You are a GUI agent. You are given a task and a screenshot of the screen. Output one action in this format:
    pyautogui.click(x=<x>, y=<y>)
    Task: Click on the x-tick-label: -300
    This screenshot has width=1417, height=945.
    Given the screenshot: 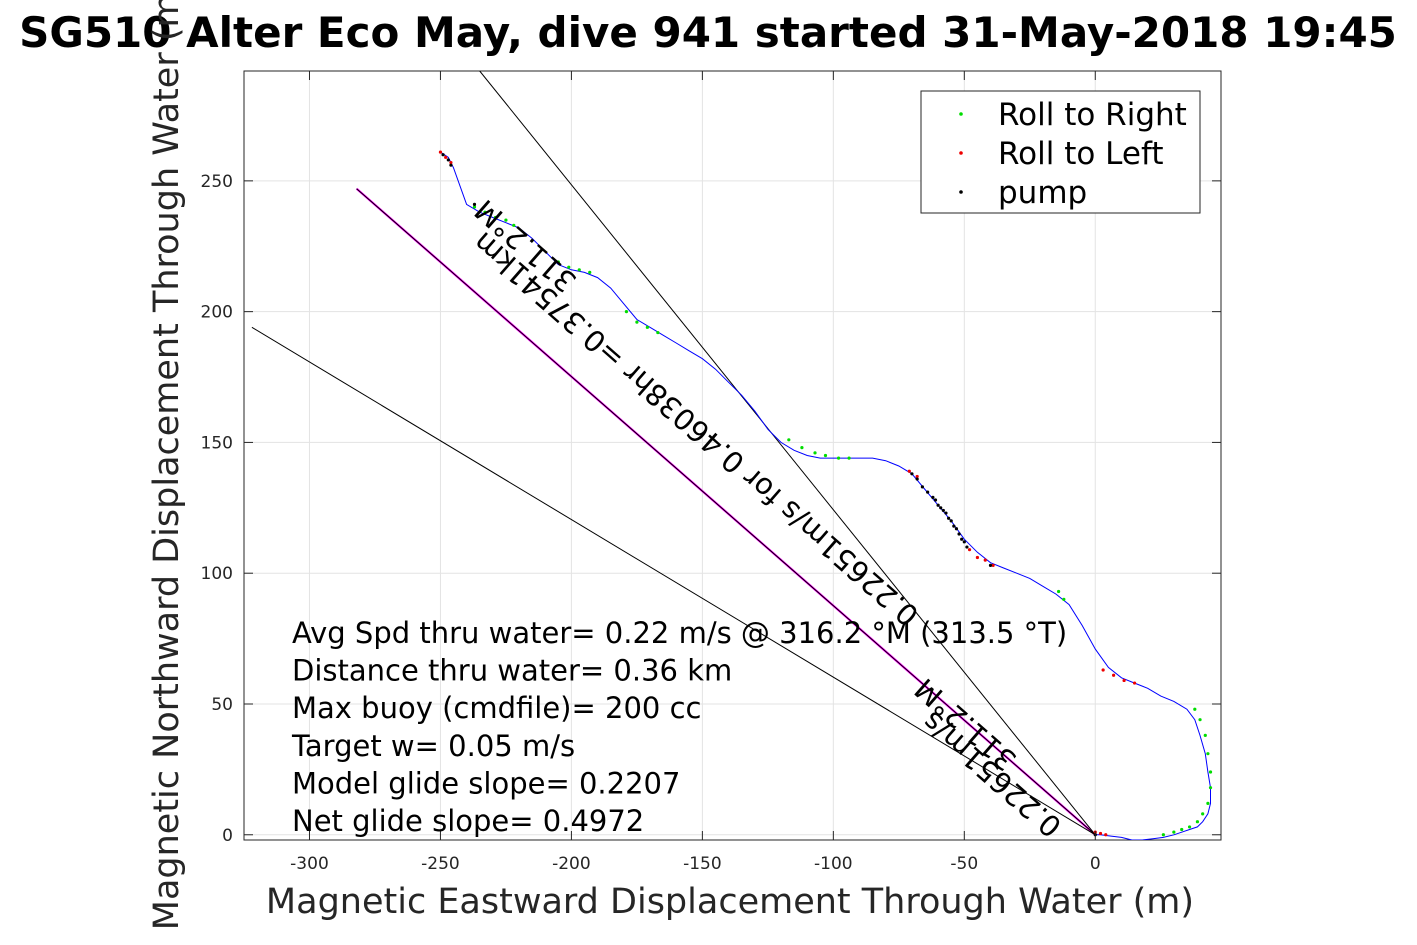 What is the action you would take?
    pyautogui.click(x=309, y=864)
    